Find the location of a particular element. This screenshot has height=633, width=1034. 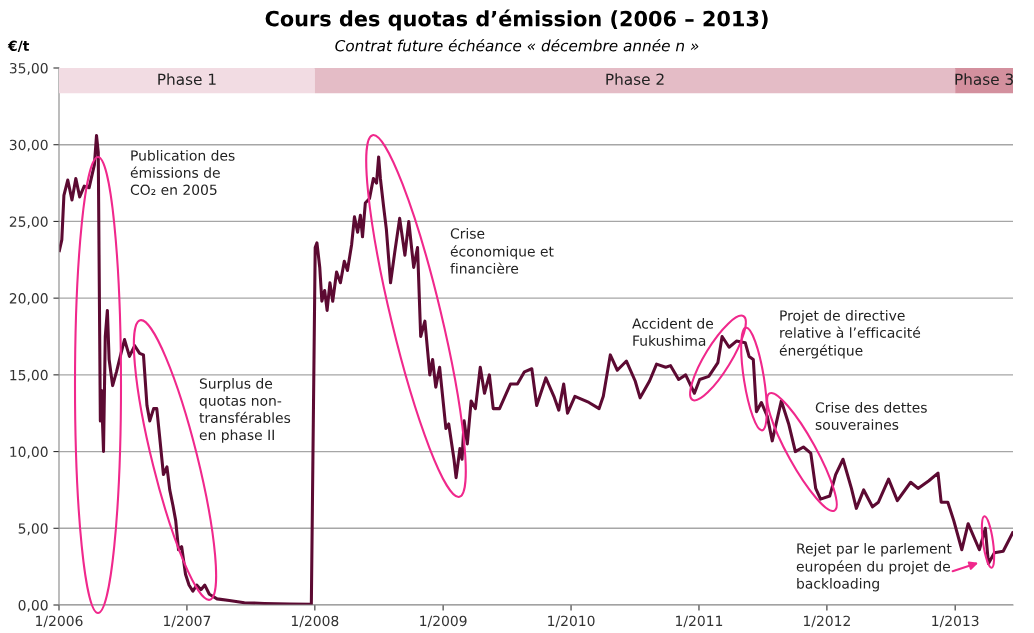

y-tick-label: 0,00 is located at coordinates (33, 605).